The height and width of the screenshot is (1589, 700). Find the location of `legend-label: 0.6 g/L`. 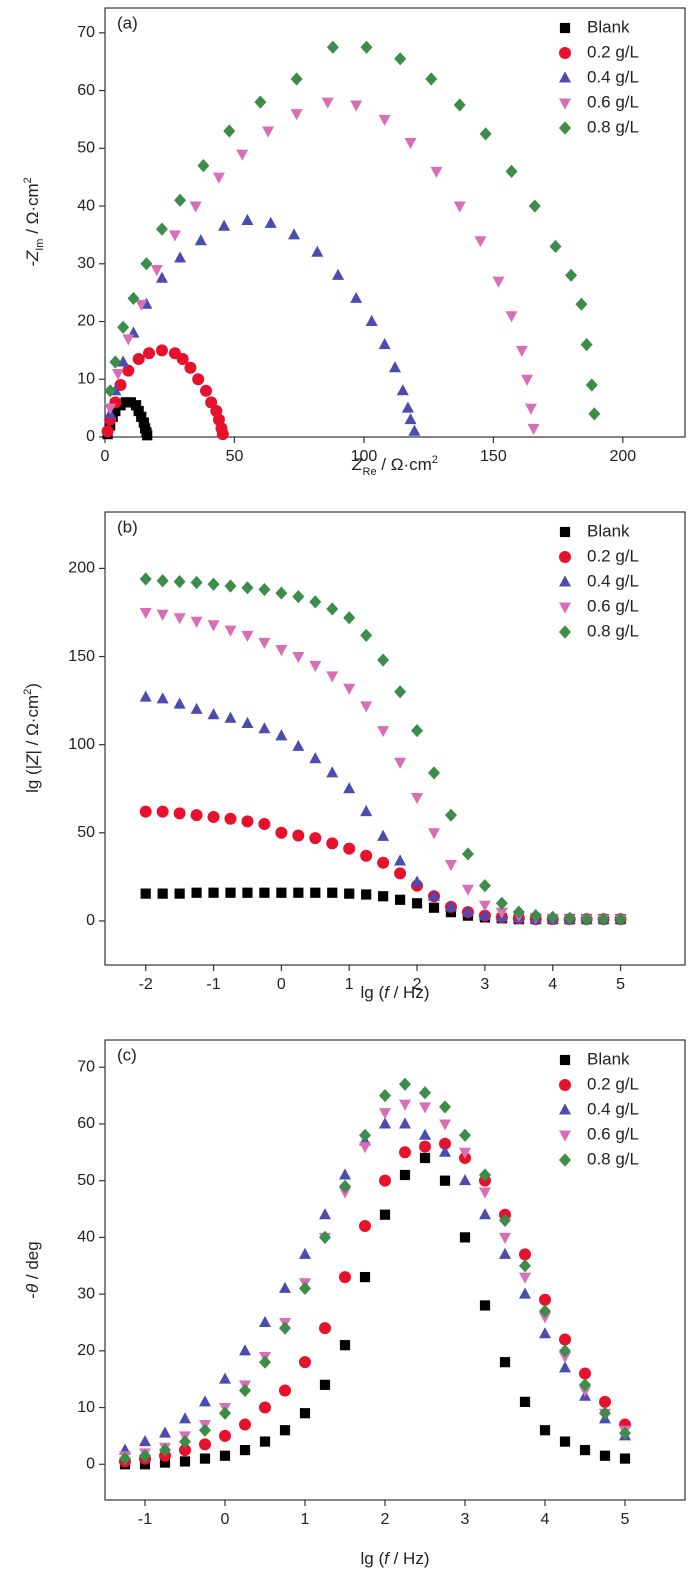

legend-label: 0.6 g/L is located at coordinates (613, 605).